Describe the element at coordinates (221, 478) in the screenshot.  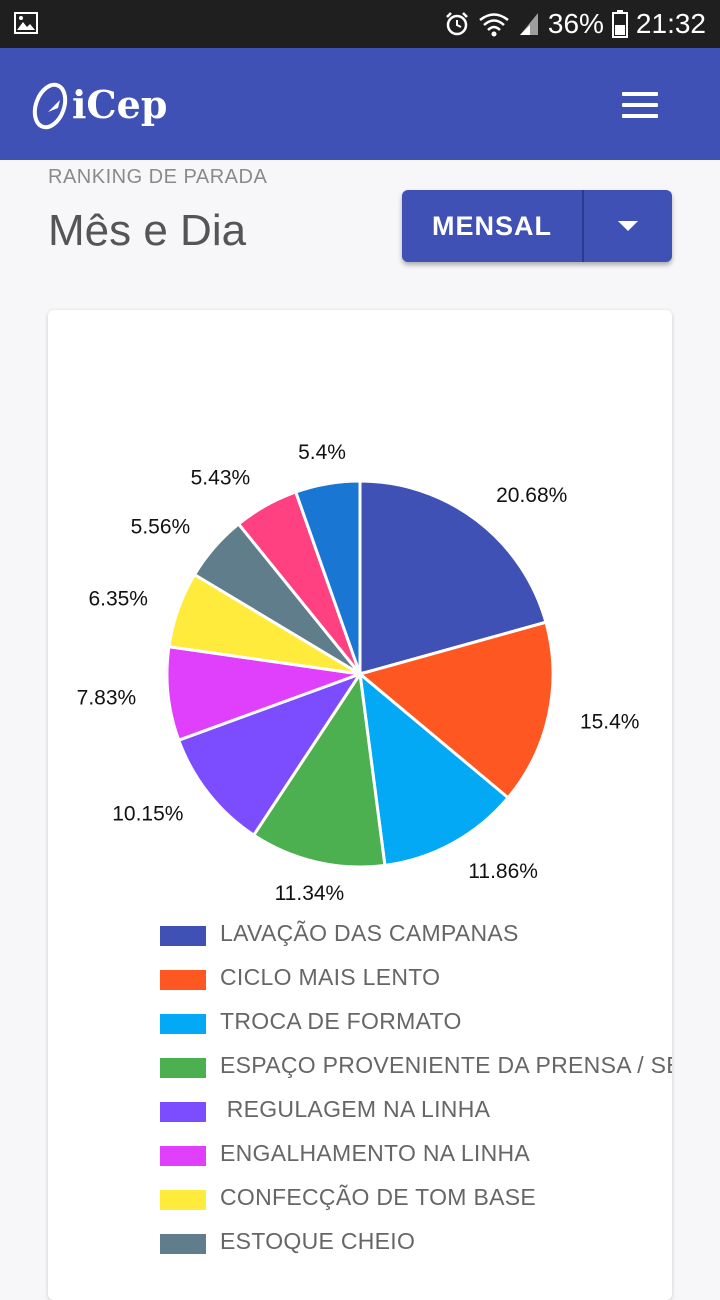
I see `slice-percent-label: 5.43%` at that location.